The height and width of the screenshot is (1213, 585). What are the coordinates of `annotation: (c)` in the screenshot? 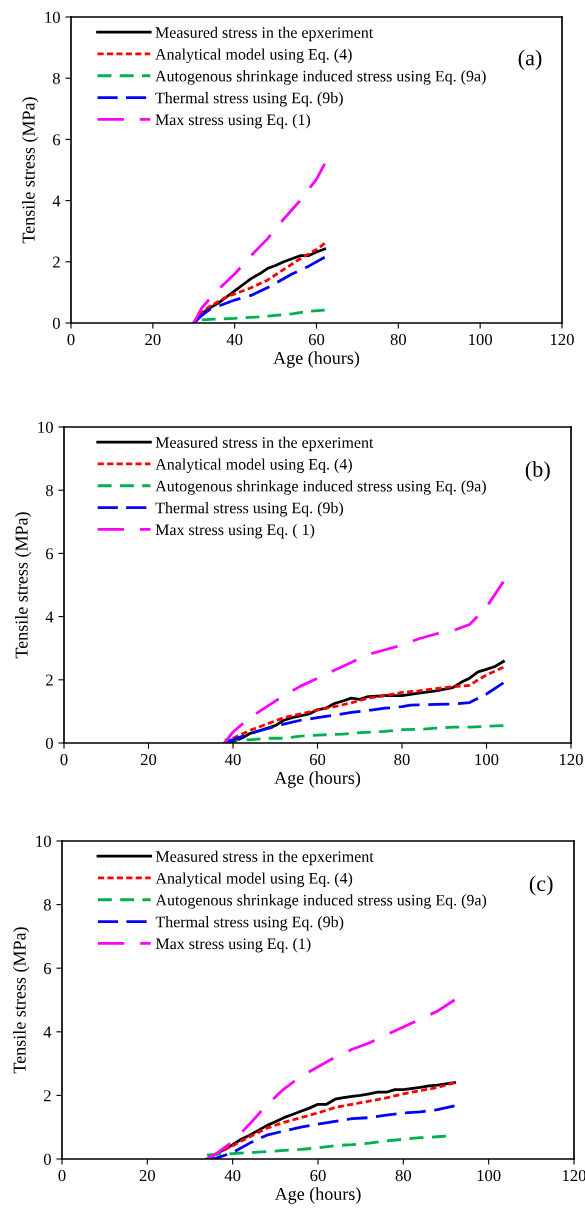 It's located at (541, 885).